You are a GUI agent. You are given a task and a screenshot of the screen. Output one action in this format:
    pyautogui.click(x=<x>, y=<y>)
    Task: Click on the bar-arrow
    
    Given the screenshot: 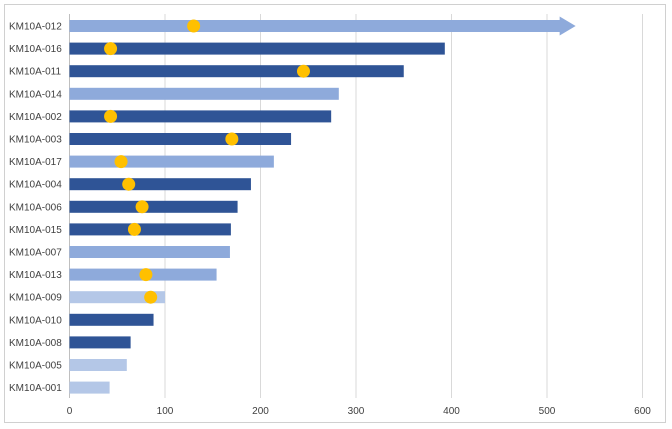 What is the action you would take?
    pyautogui.click(x=322, y=26)
    